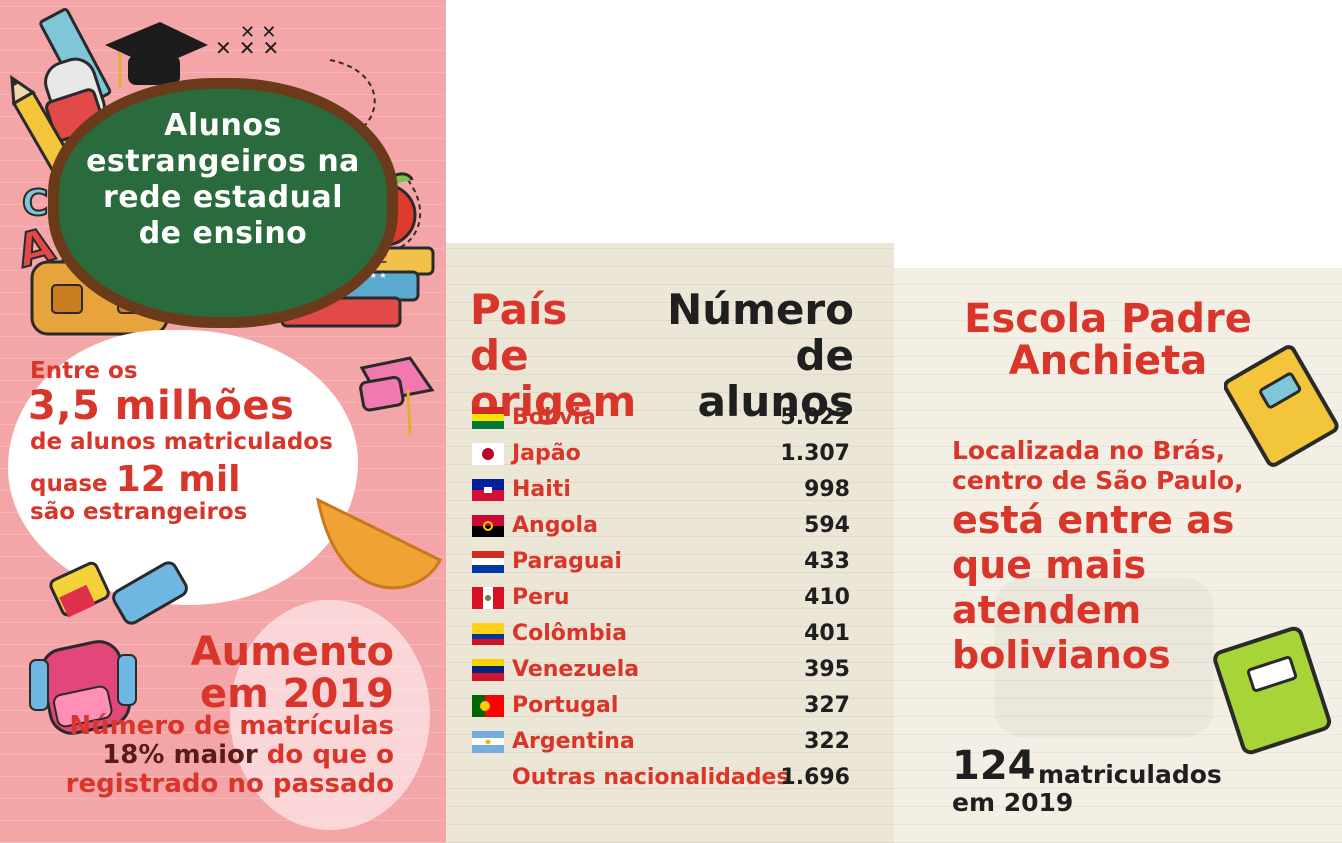 Image resolution: width=1342 pixels, height=843 pixels. I want to click on venezuela-flag-icon, so click(488, 670).